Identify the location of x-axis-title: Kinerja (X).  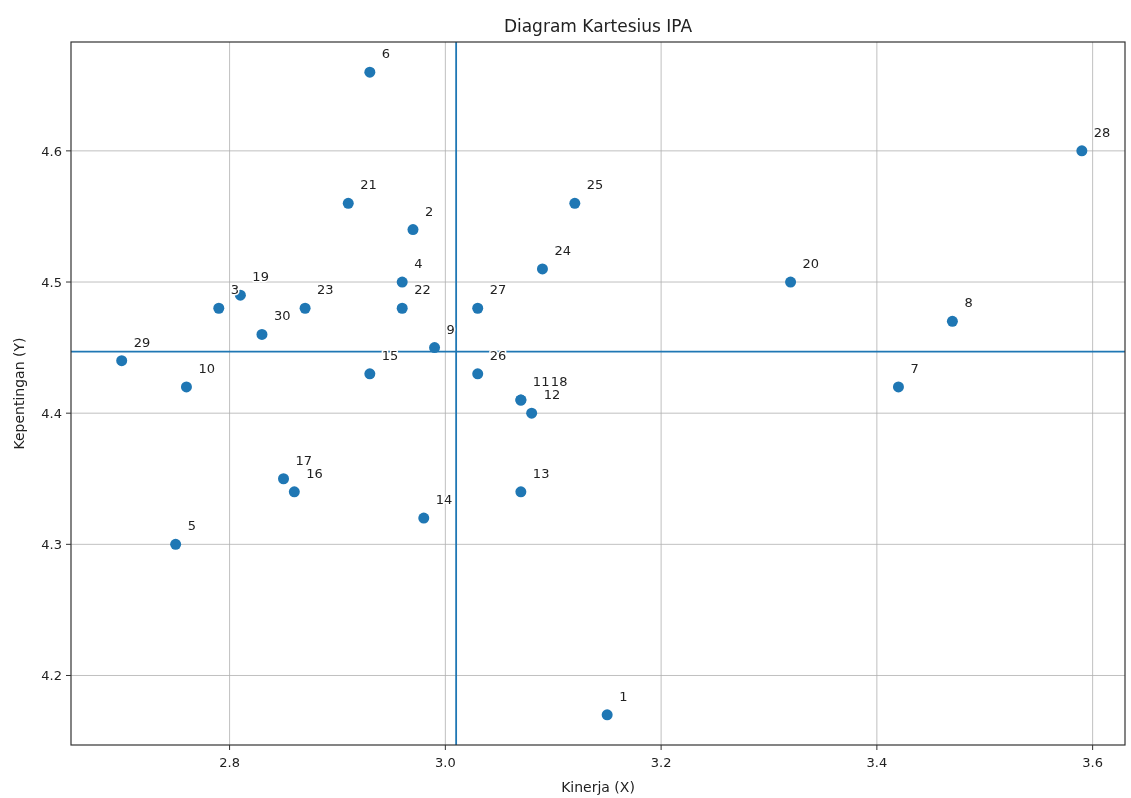
(598, 787).